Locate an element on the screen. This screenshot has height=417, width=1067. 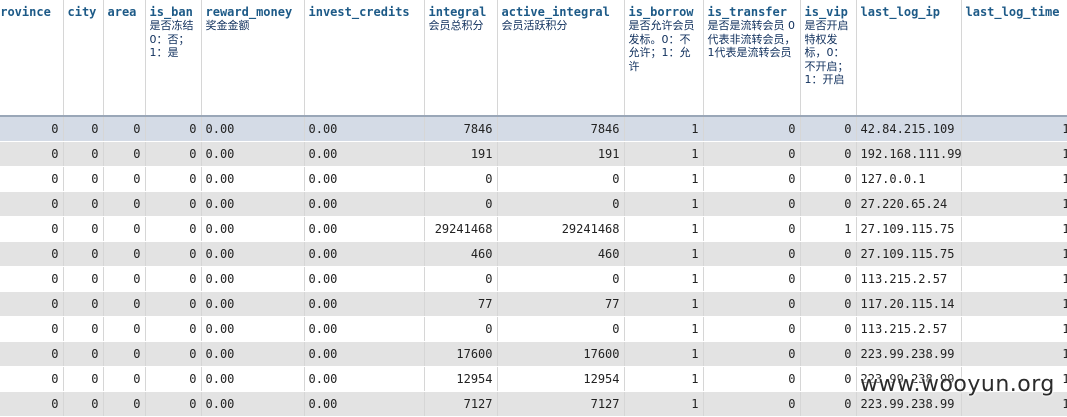
cell-last-log-ip: 117.20.115.14 is located at coordinates (908, 303).